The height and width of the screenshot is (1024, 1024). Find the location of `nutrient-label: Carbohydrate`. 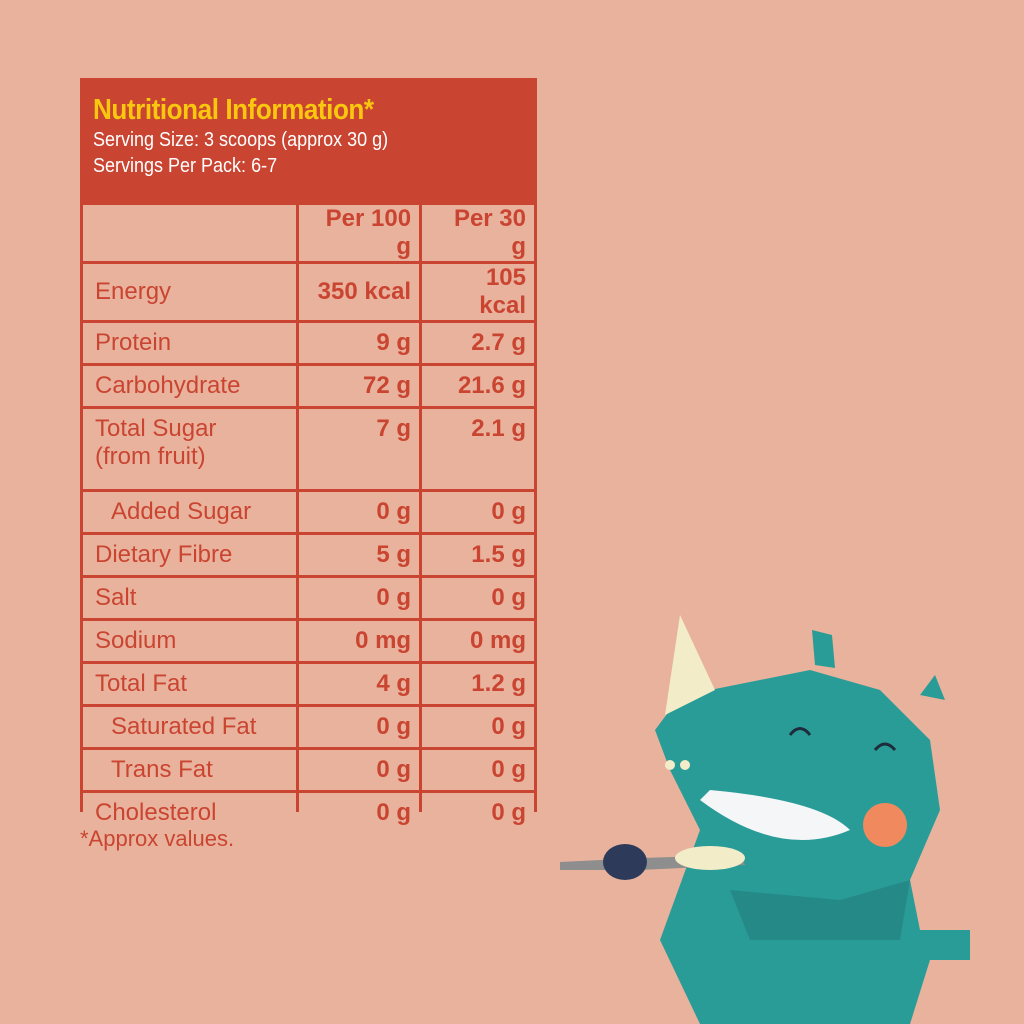

nutrient-label: Carbohydrate is located at coordinates (189, 386).